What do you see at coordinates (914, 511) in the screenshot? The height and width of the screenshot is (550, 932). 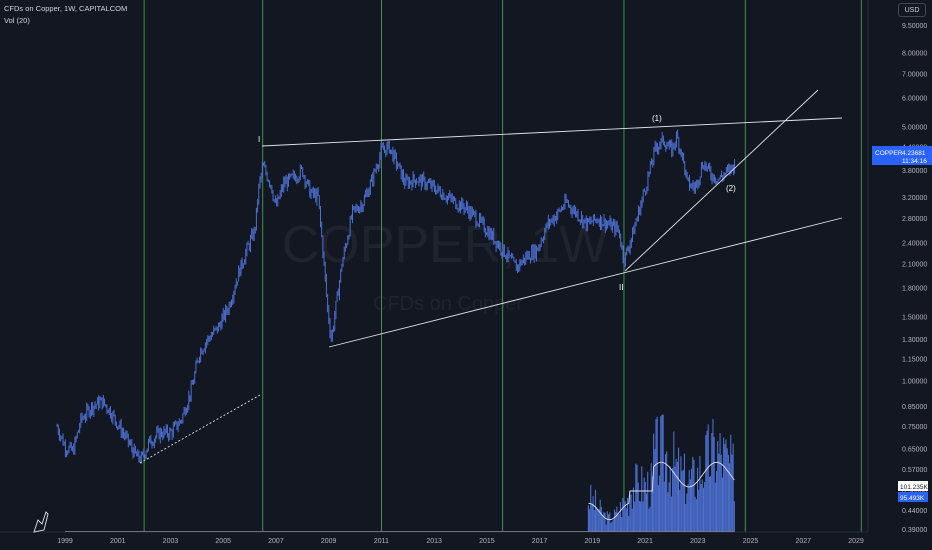 I see `price-tick-21: 0.44000` at bounding box center [914, 511].